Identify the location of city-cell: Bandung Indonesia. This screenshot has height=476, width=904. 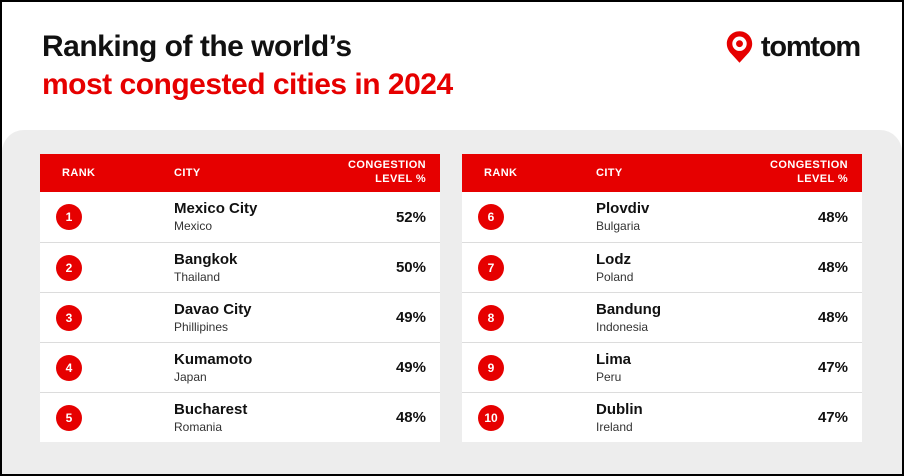
(707, 317).